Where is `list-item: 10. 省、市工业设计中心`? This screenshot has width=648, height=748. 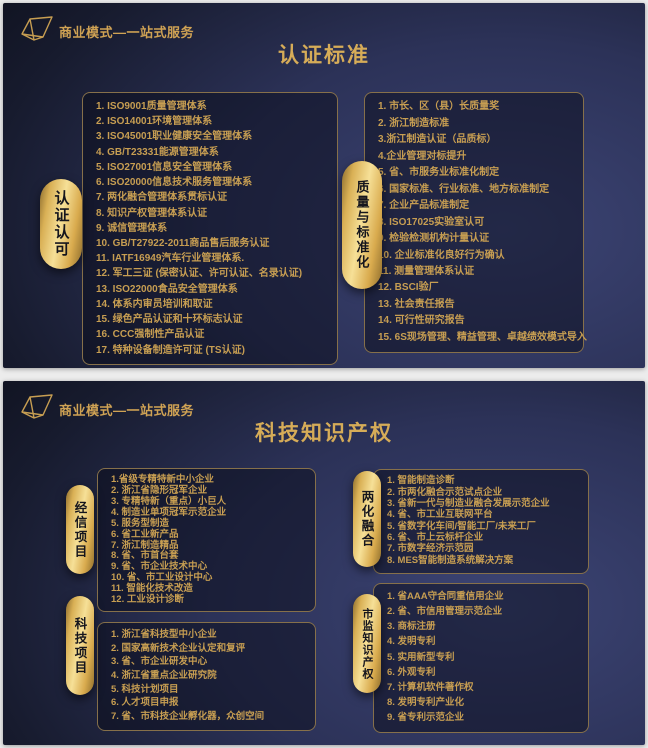 list-item: 10. 省、市工业设计中心 is located at coordinates (162, 578).